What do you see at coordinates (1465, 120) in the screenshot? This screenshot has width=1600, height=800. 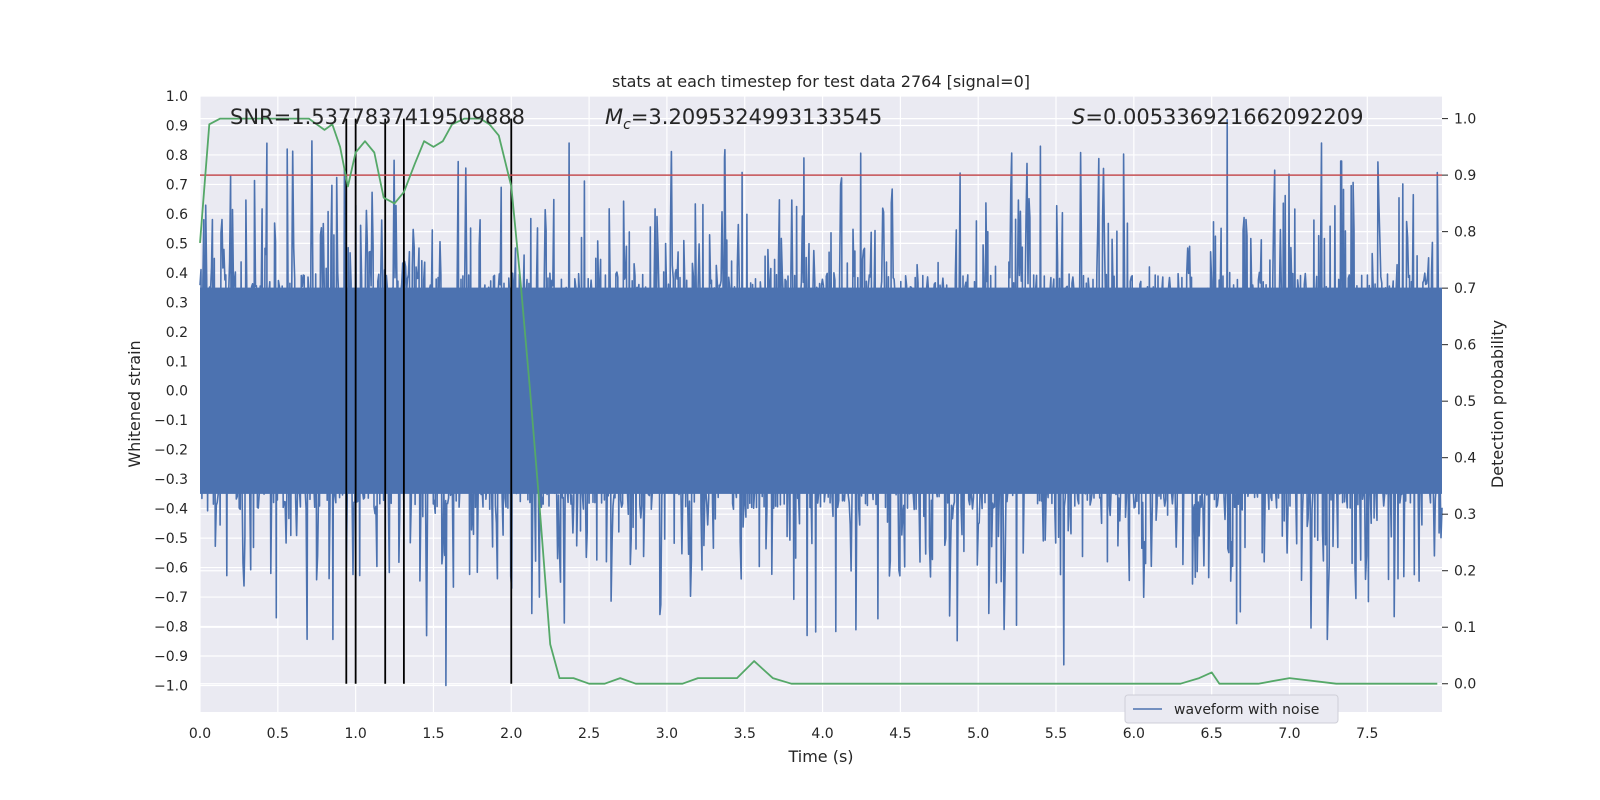 I see `y2-tick-label: 1.0` at bounding box center [1465, 120].